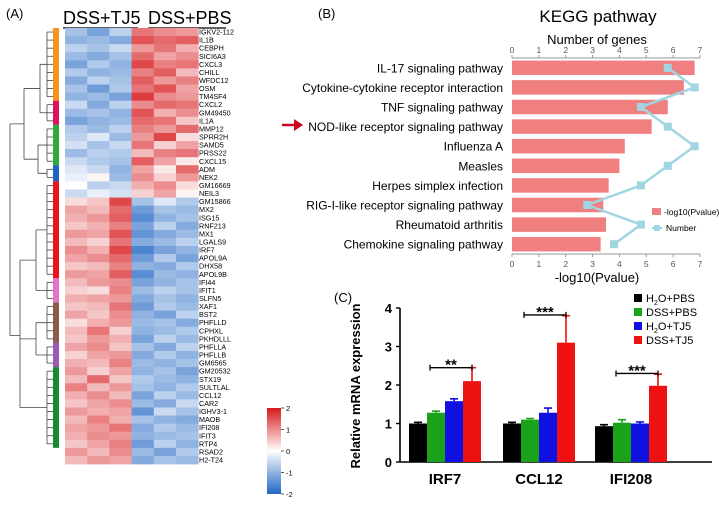 The height and width of the screenshot is (506, 719). I want to click on gene-label: IFIT1, so click(207, 290).